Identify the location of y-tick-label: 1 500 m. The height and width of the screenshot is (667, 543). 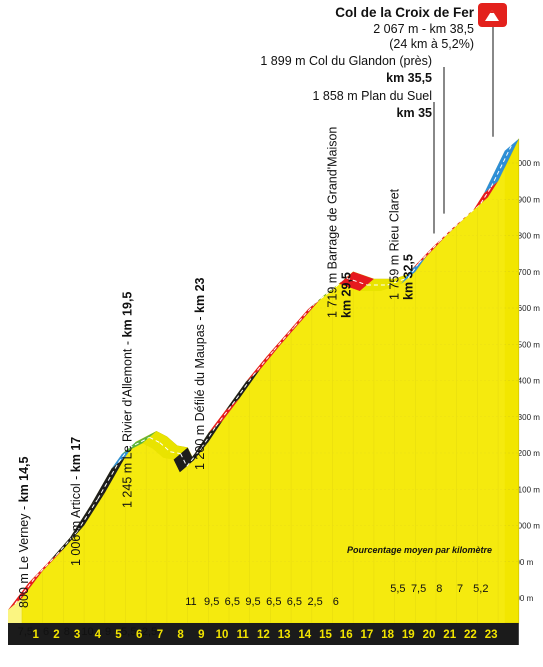
(525, 344).